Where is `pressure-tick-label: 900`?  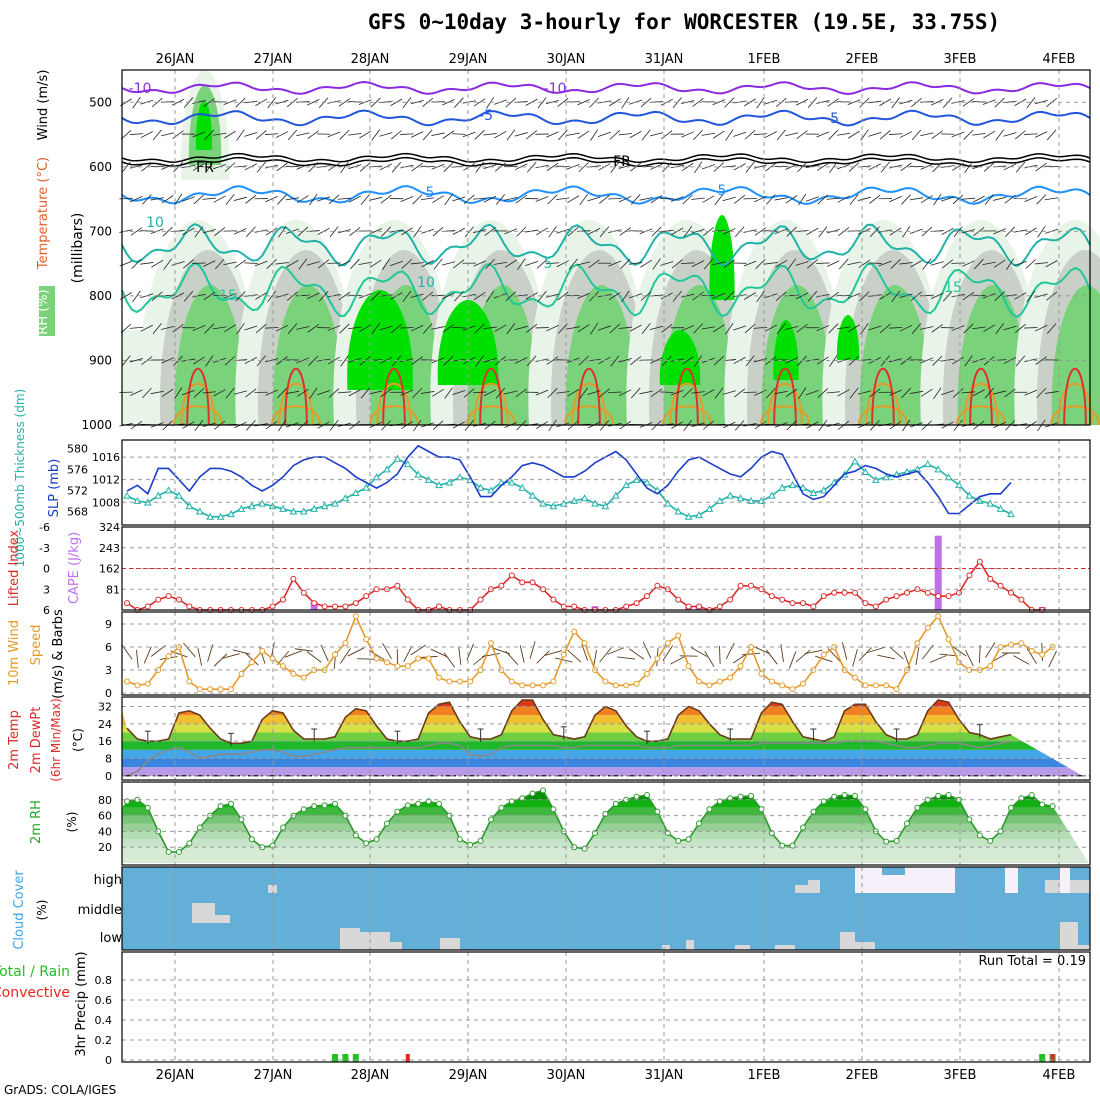
pressure-tick-label: 900 is located at coordinates (100, 360).